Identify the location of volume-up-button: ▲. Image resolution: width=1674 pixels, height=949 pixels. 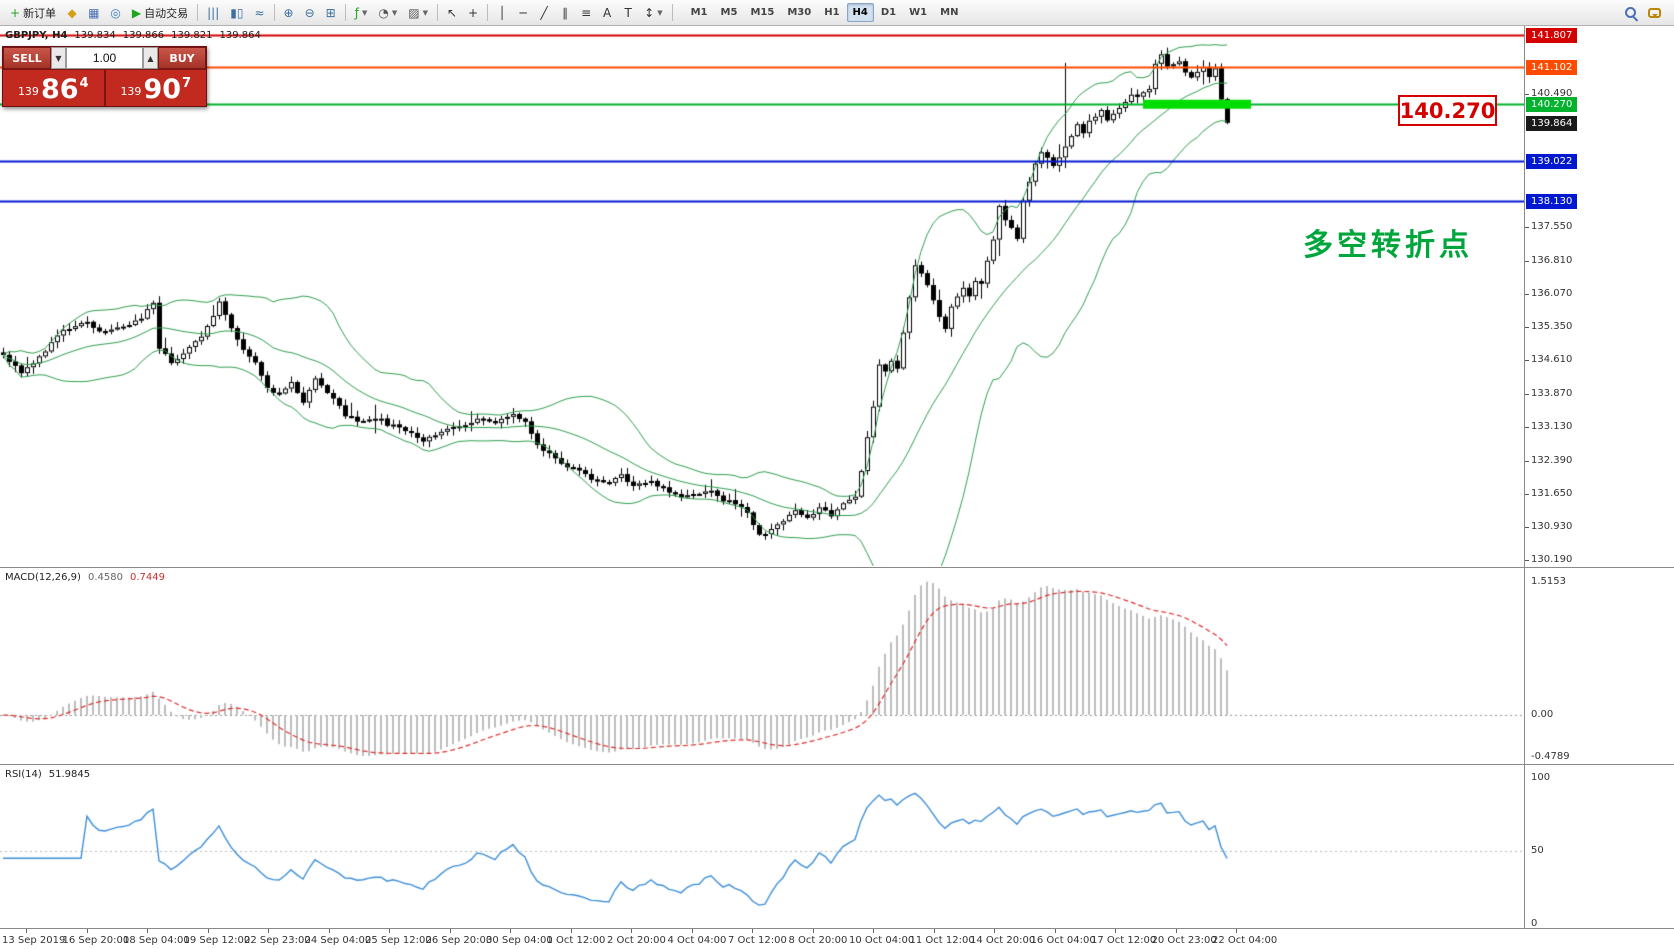
(150, 58).